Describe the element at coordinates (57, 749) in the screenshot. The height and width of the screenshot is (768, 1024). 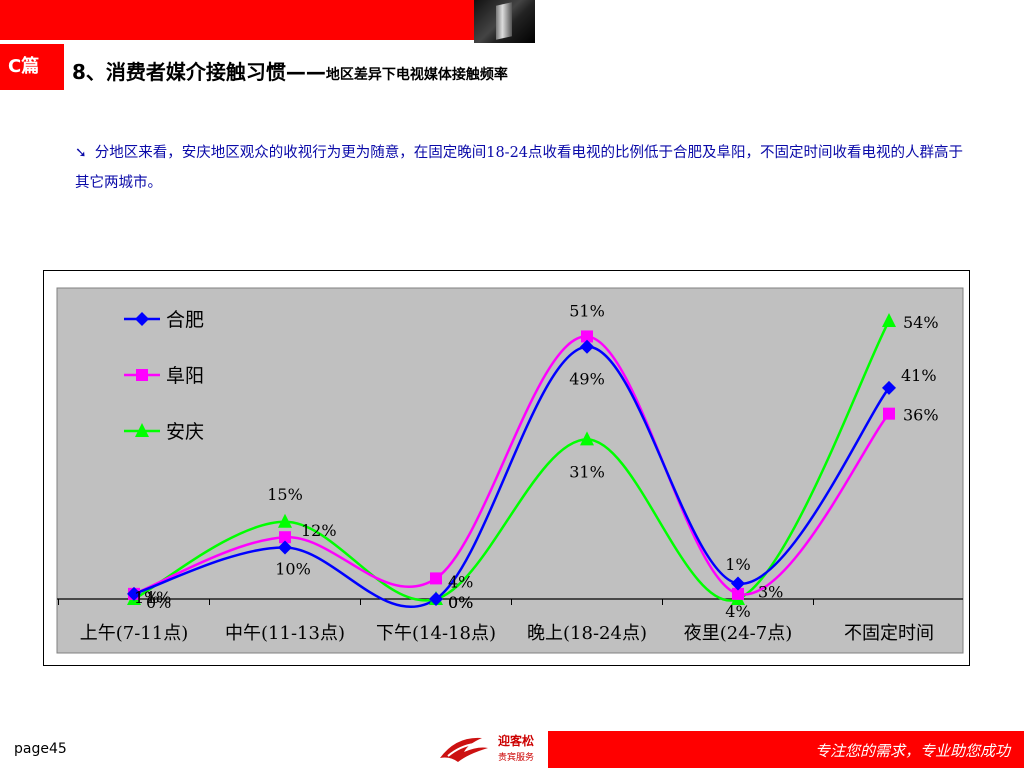
I see `page-number: 45` at that location.